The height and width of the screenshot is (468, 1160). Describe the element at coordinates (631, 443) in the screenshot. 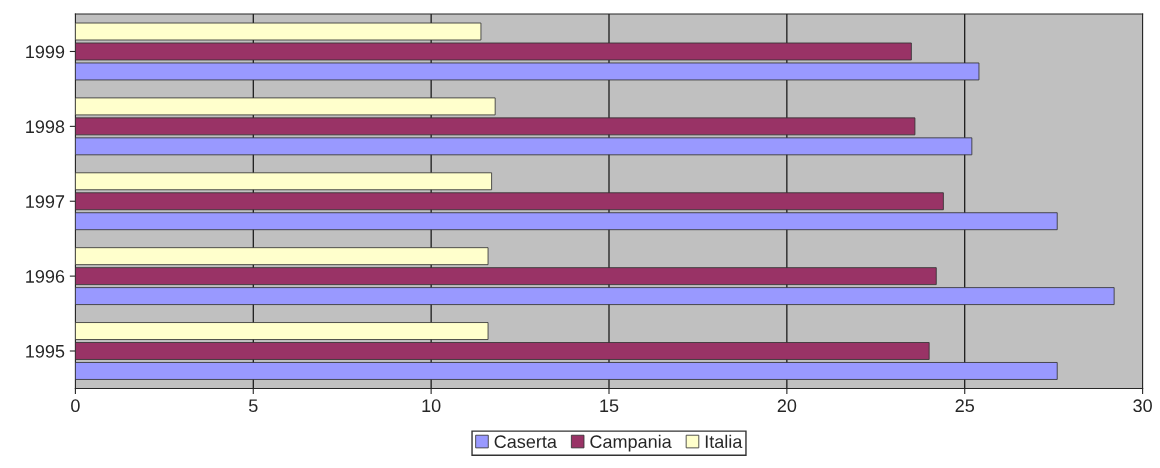

I see `legend-label: Campania` at that location.